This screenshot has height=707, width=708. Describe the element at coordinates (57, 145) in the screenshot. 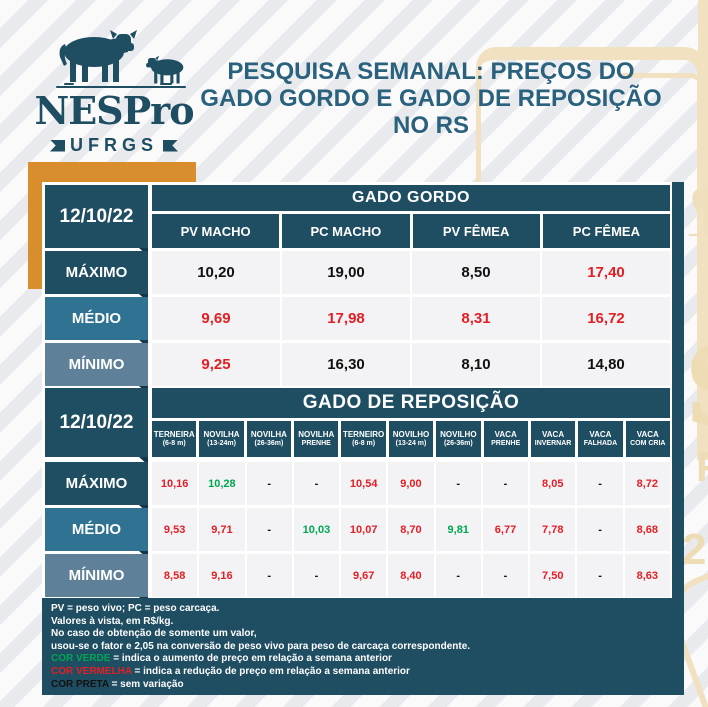

I see `ribbon-left-icon` at that location.